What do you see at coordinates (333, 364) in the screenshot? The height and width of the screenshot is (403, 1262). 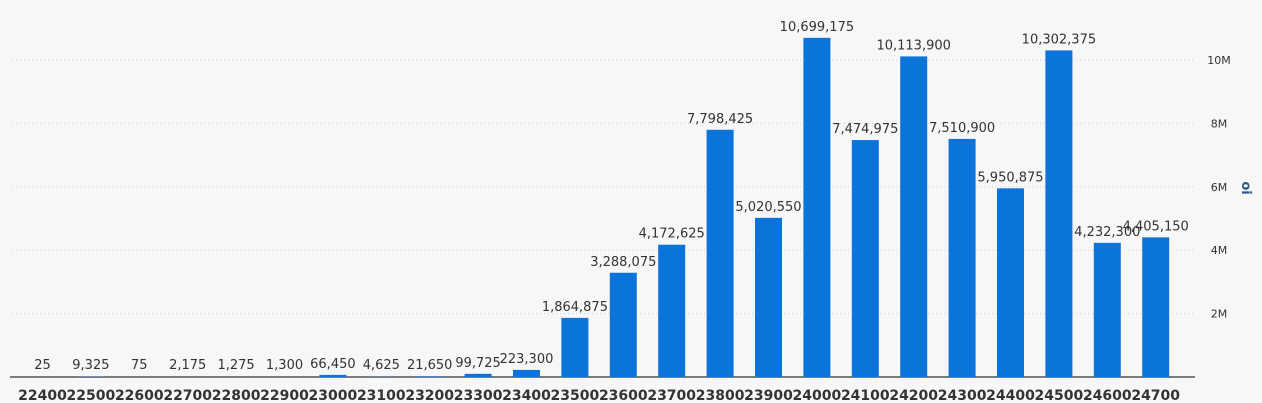 I see `data-label: 66,450` at bounding box center [333, 364].